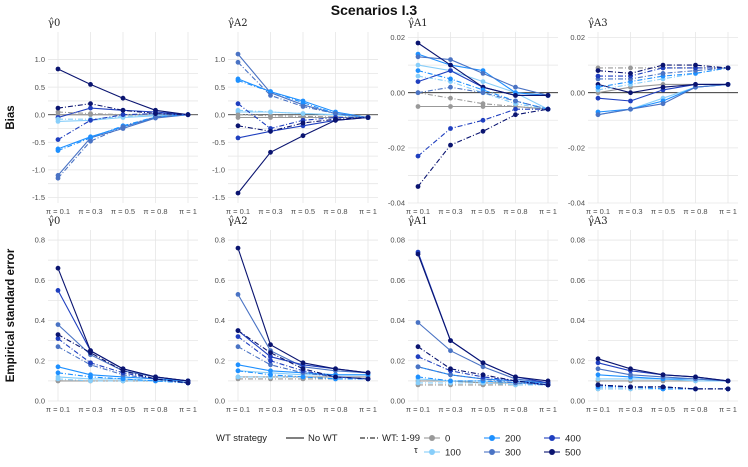  Describe the element at coordinates (335, 211) in the screenshot. I see `x-tick-label: π = 0.8` at that location.